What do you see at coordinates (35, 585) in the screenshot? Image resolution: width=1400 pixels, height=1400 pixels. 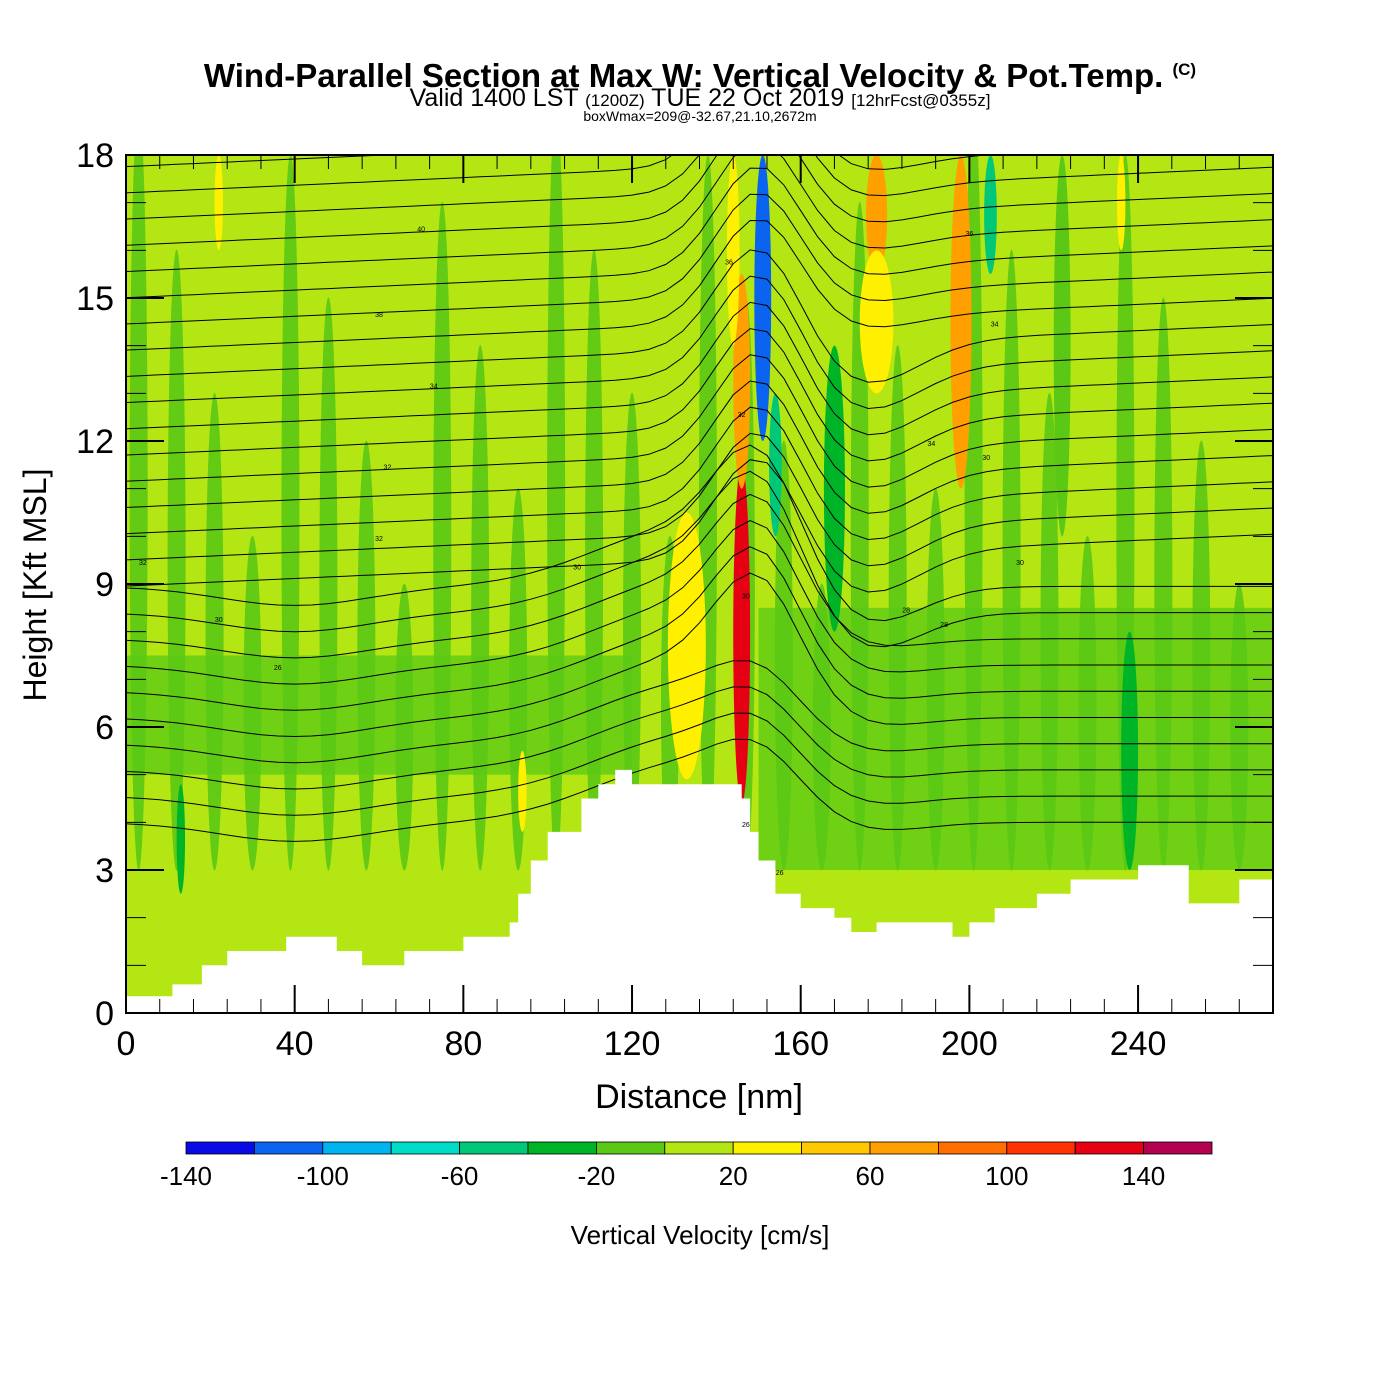 I see `y-axis-label: Height [Kft MSL]` at bounding box center [35, 585].